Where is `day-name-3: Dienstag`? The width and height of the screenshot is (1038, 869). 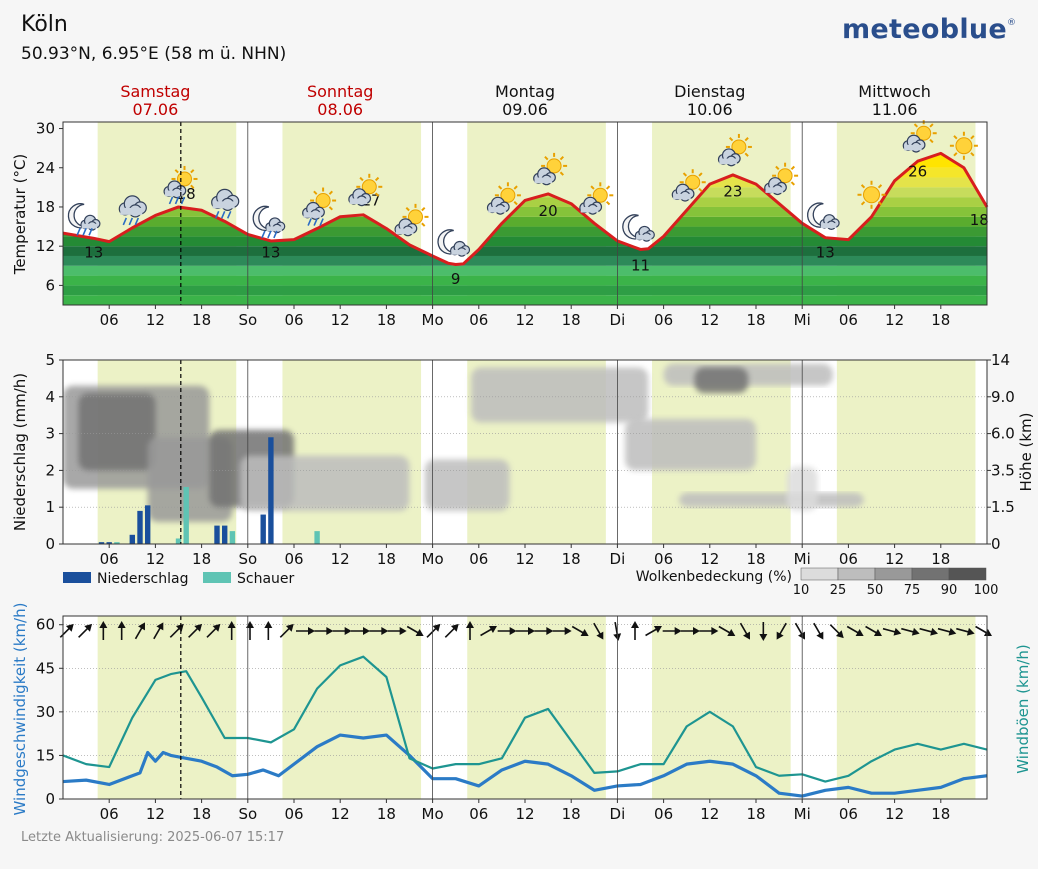 day-name-3: Dienstag is located at coordinates (709, 91).